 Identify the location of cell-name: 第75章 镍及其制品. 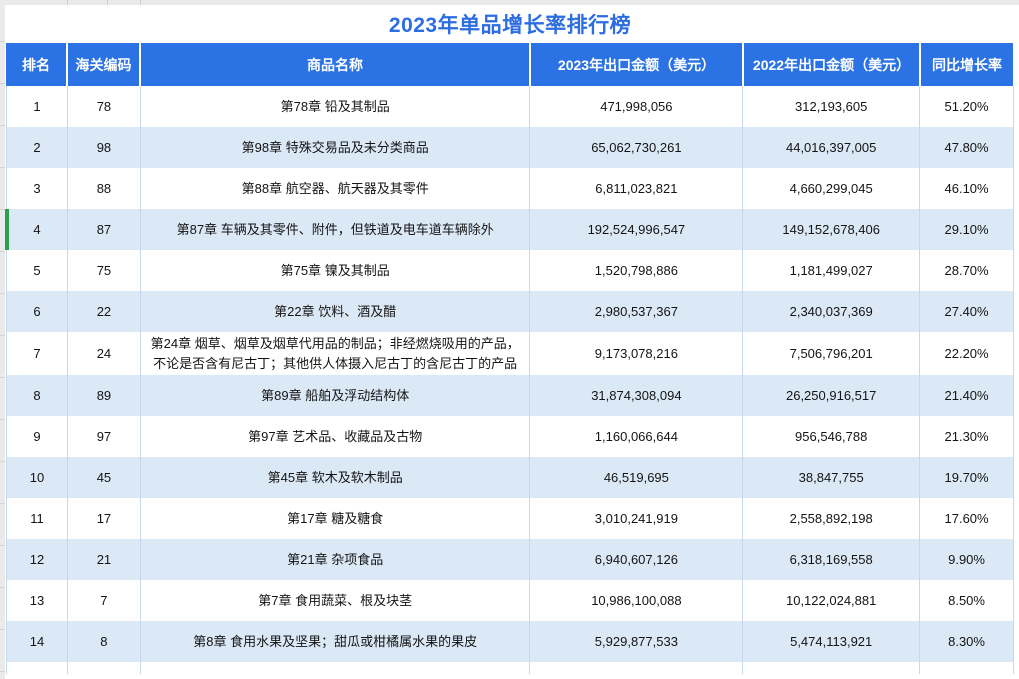
(334, 270).